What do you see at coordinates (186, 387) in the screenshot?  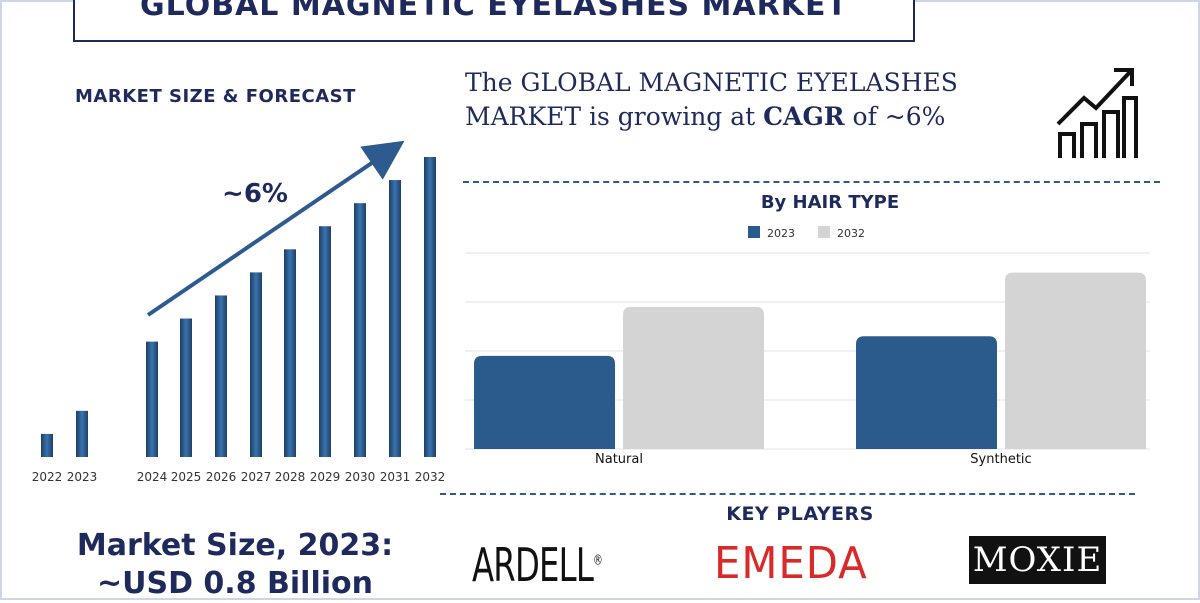 I see `forecast-bar-2025` at bounding box center [186, 387].